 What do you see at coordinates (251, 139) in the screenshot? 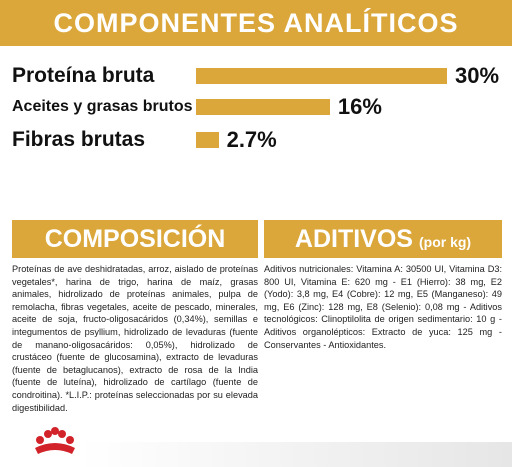
I see `value-label: 2.7%` at bounding box center [251, 139].